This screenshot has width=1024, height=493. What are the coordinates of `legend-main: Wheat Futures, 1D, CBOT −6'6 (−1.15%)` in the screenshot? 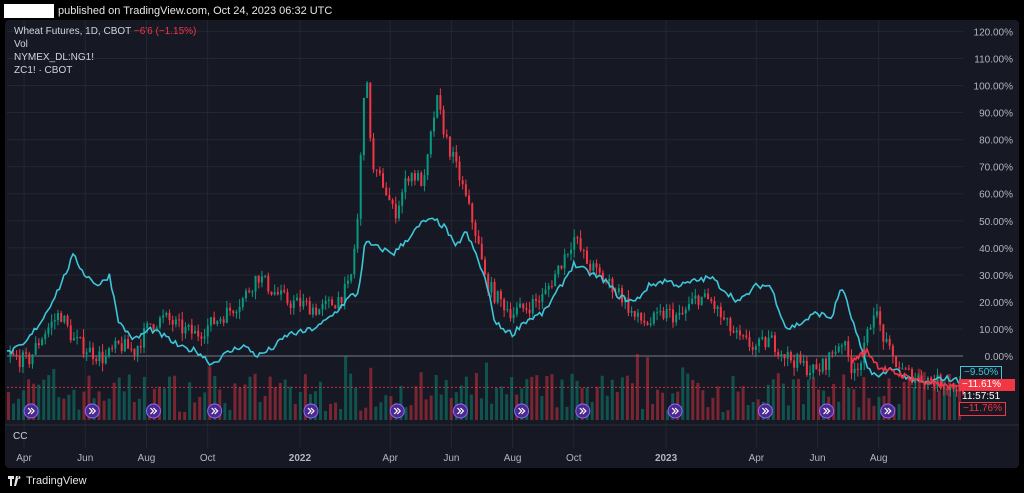 It's located at (105, 31).